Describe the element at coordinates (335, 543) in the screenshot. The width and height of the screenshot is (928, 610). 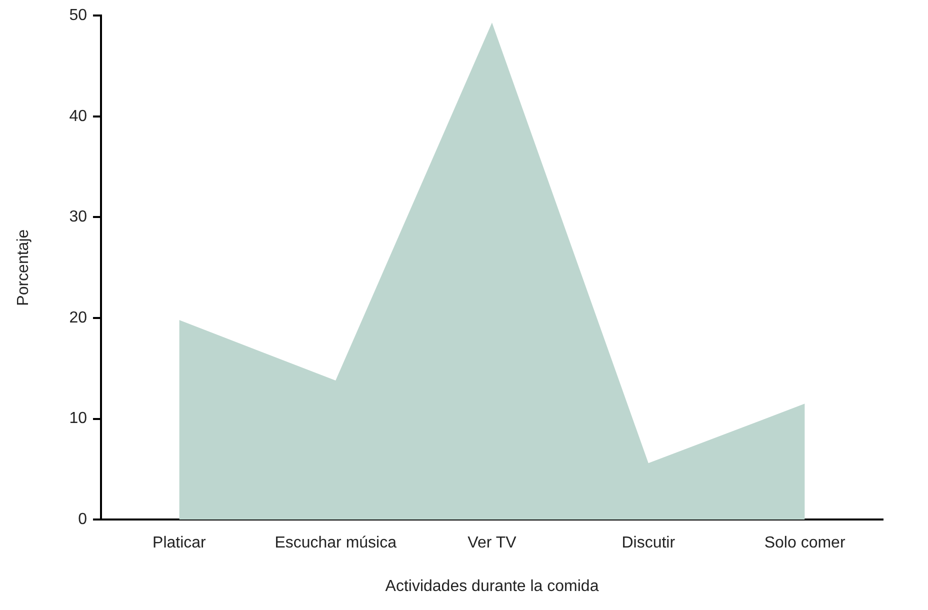
I see `x-tick-label: Escuchar música` at that location.